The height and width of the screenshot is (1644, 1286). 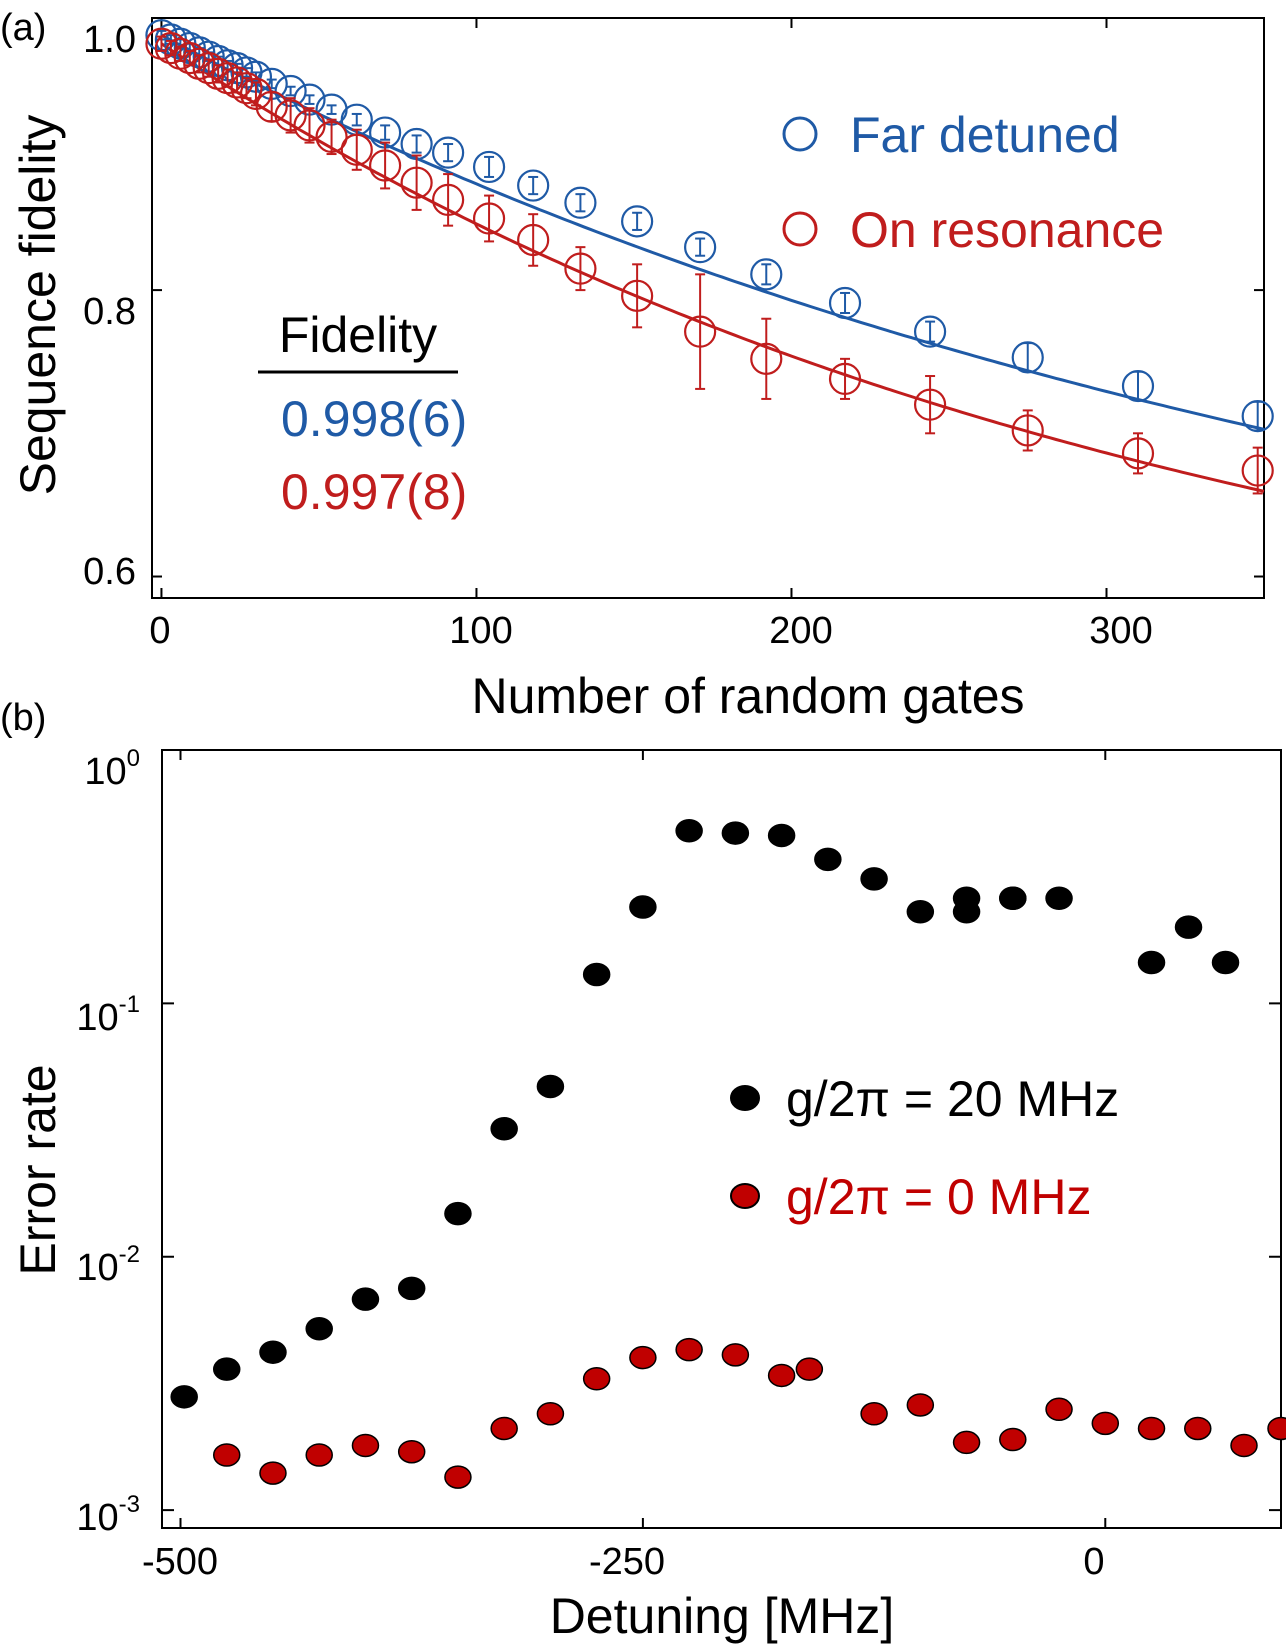 I want to click on ytick-exponent: -1, so click(x=129, y=1004).